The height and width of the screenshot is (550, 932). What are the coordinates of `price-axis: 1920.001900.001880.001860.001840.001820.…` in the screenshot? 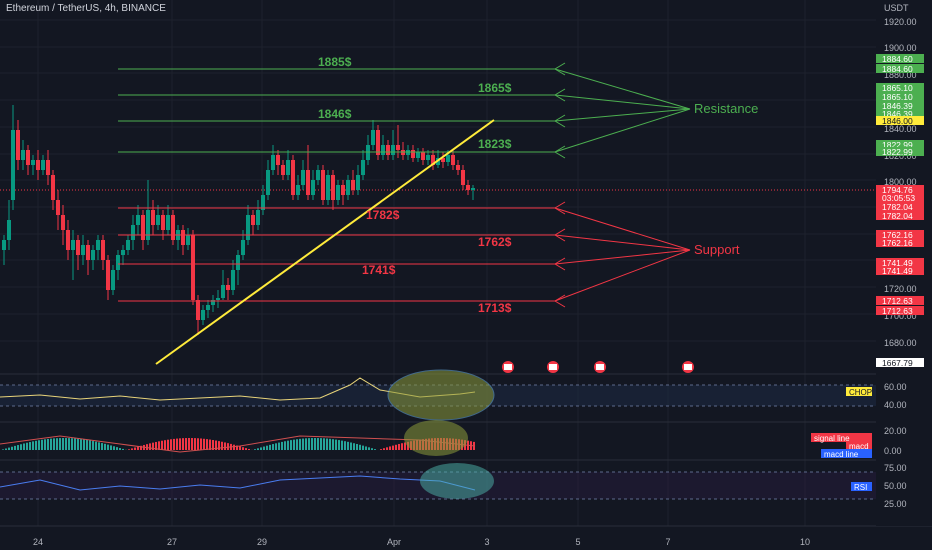 It's located at (871, 263).